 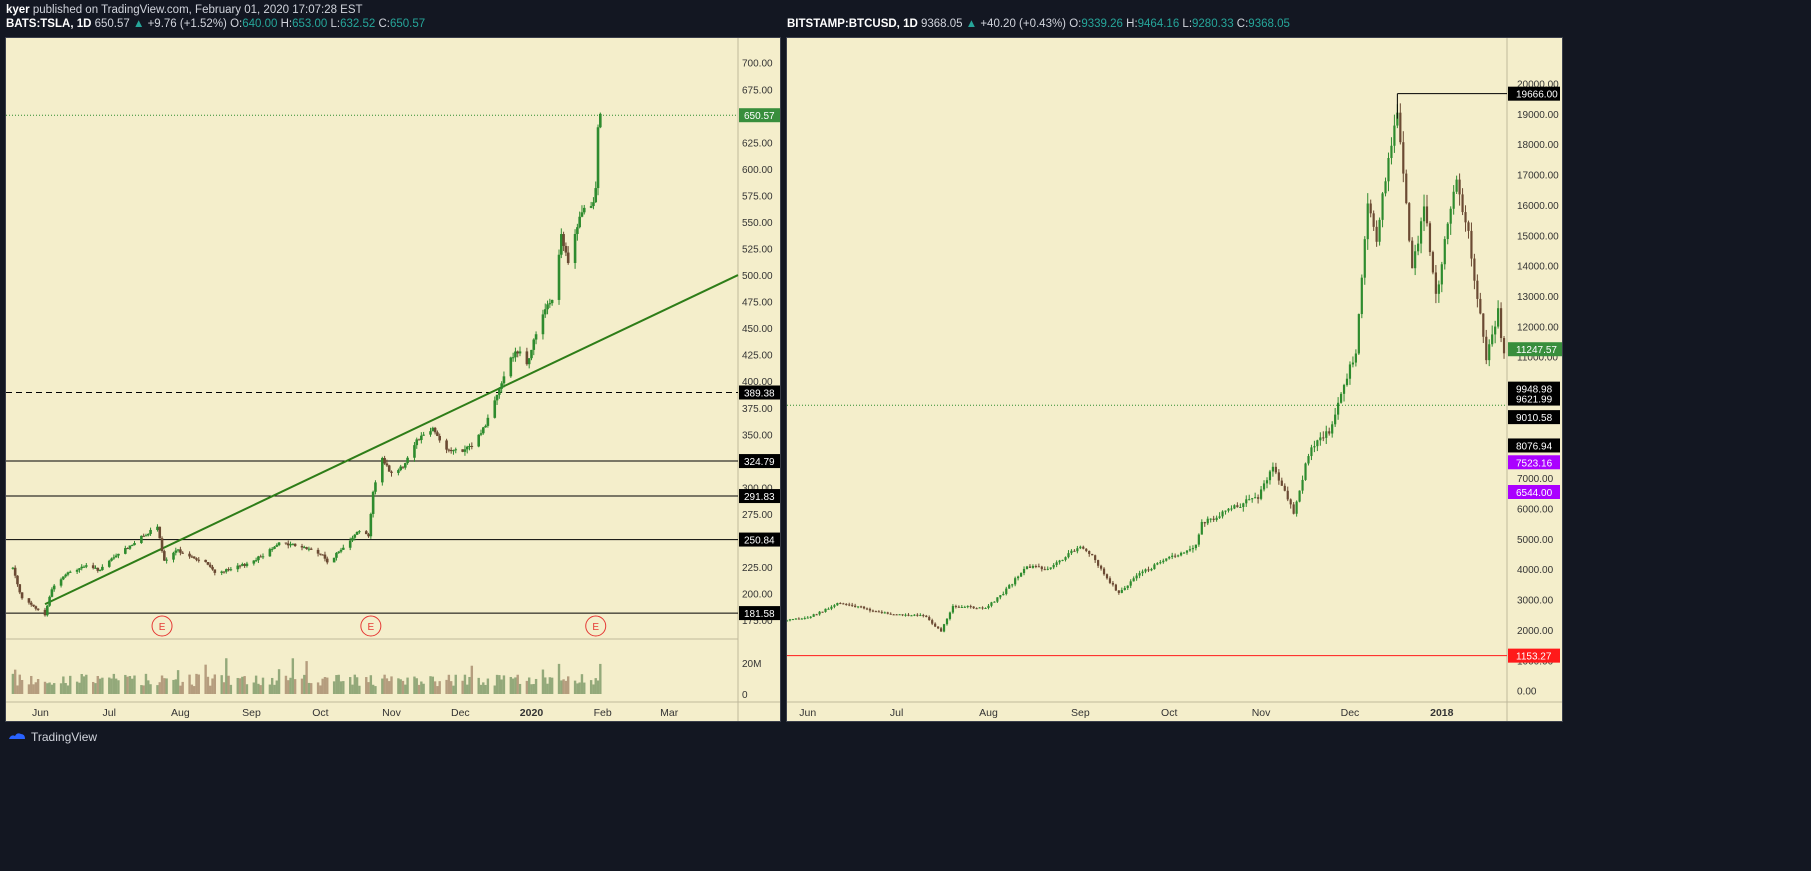 What do you see at coordinates (896, 713) in the screenshot?
I see `x-tick-label: Jul` at bounding box center [896, 713].